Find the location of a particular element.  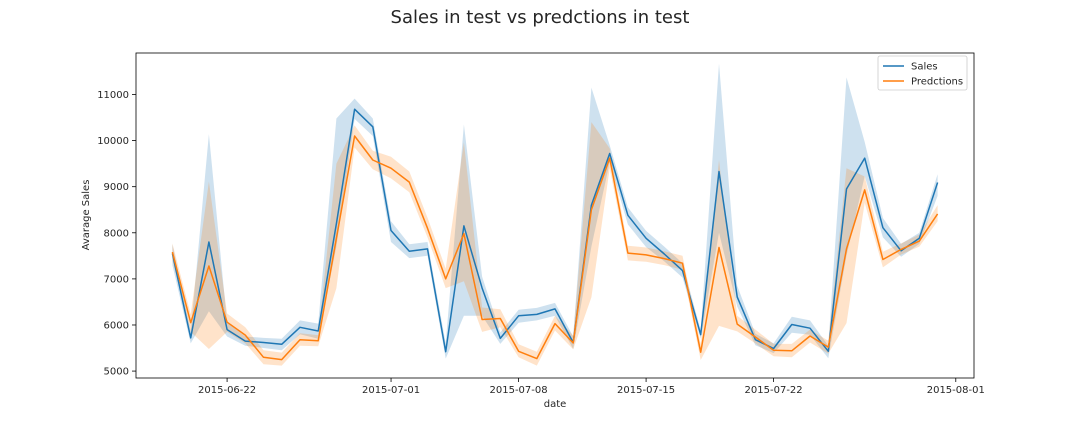

legend-label-sales: Sales is located at coordinates (924, 67).